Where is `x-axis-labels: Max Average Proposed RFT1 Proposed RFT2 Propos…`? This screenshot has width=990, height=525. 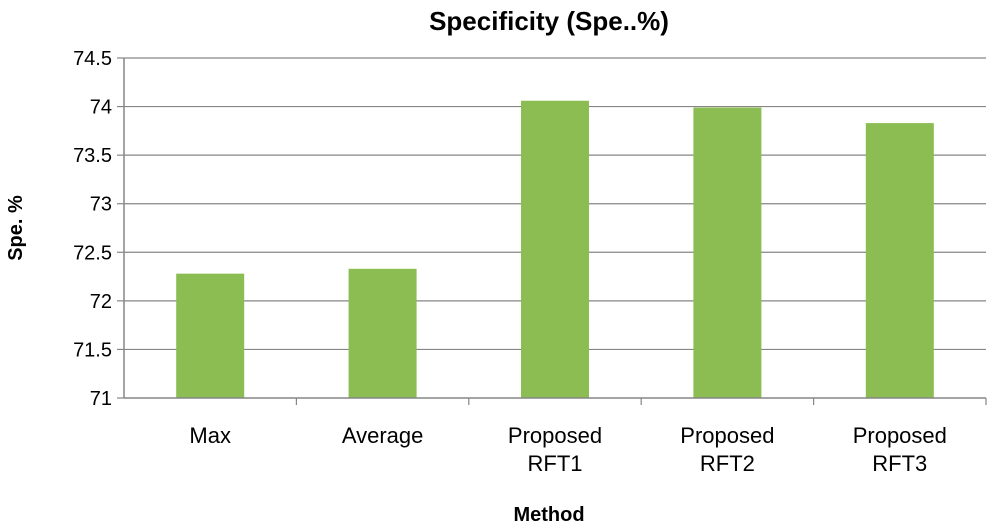
x-axis-labels: Max Average Proposed RFT1 Proposed RFT2 Propos… is located at coordinates (588, 437).